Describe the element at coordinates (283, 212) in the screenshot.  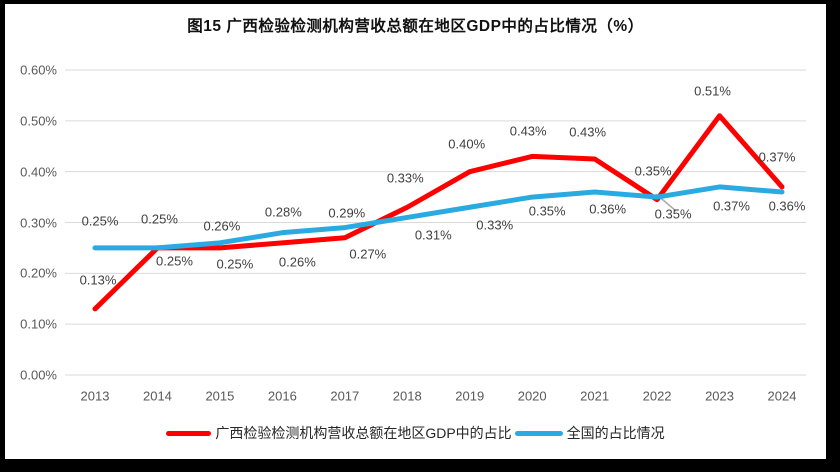
I see `national-data-label: 0.28%` at that location.